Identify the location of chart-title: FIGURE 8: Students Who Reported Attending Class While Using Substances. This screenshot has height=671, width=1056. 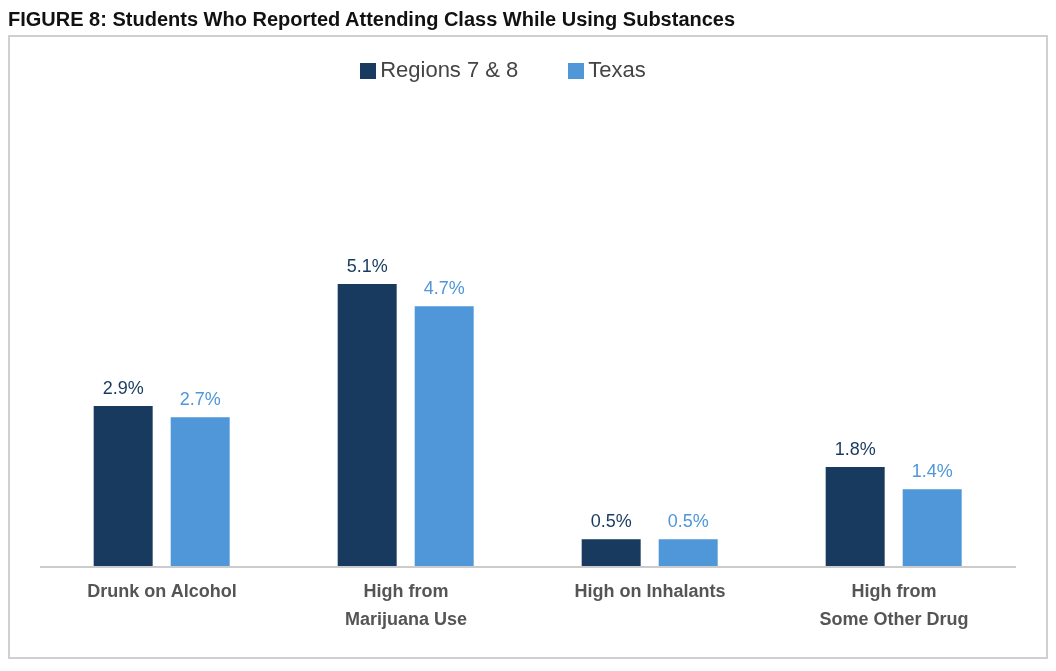
(372, 19).